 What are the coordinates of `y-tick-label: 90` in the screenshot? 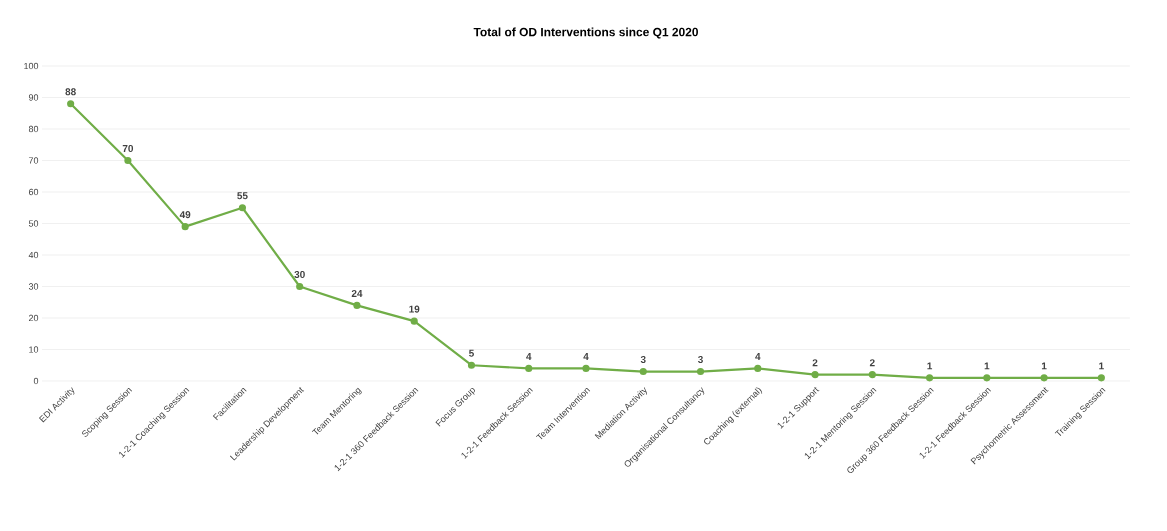 It's located at (33, 97).